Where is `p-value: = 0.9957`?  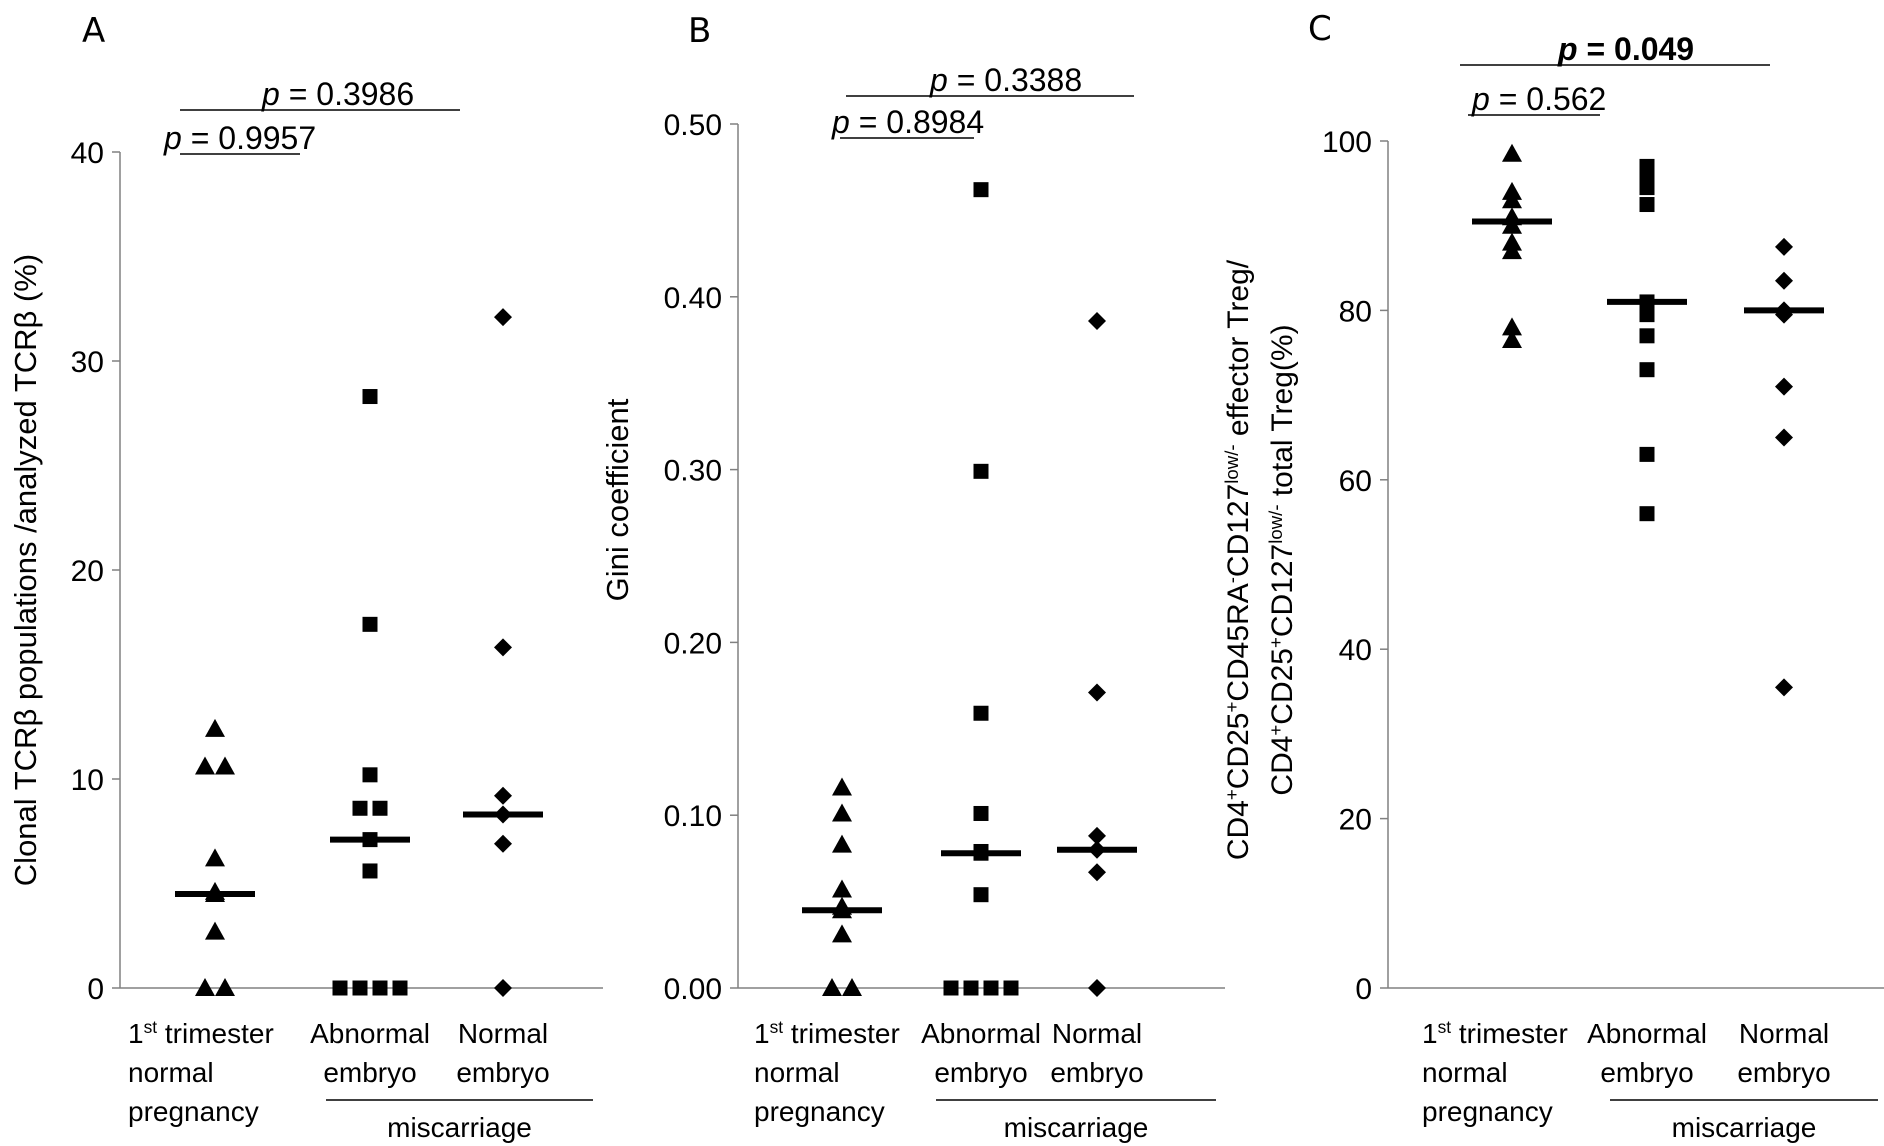 p-value: = 0.9957 is located at coordinates (249, 138).